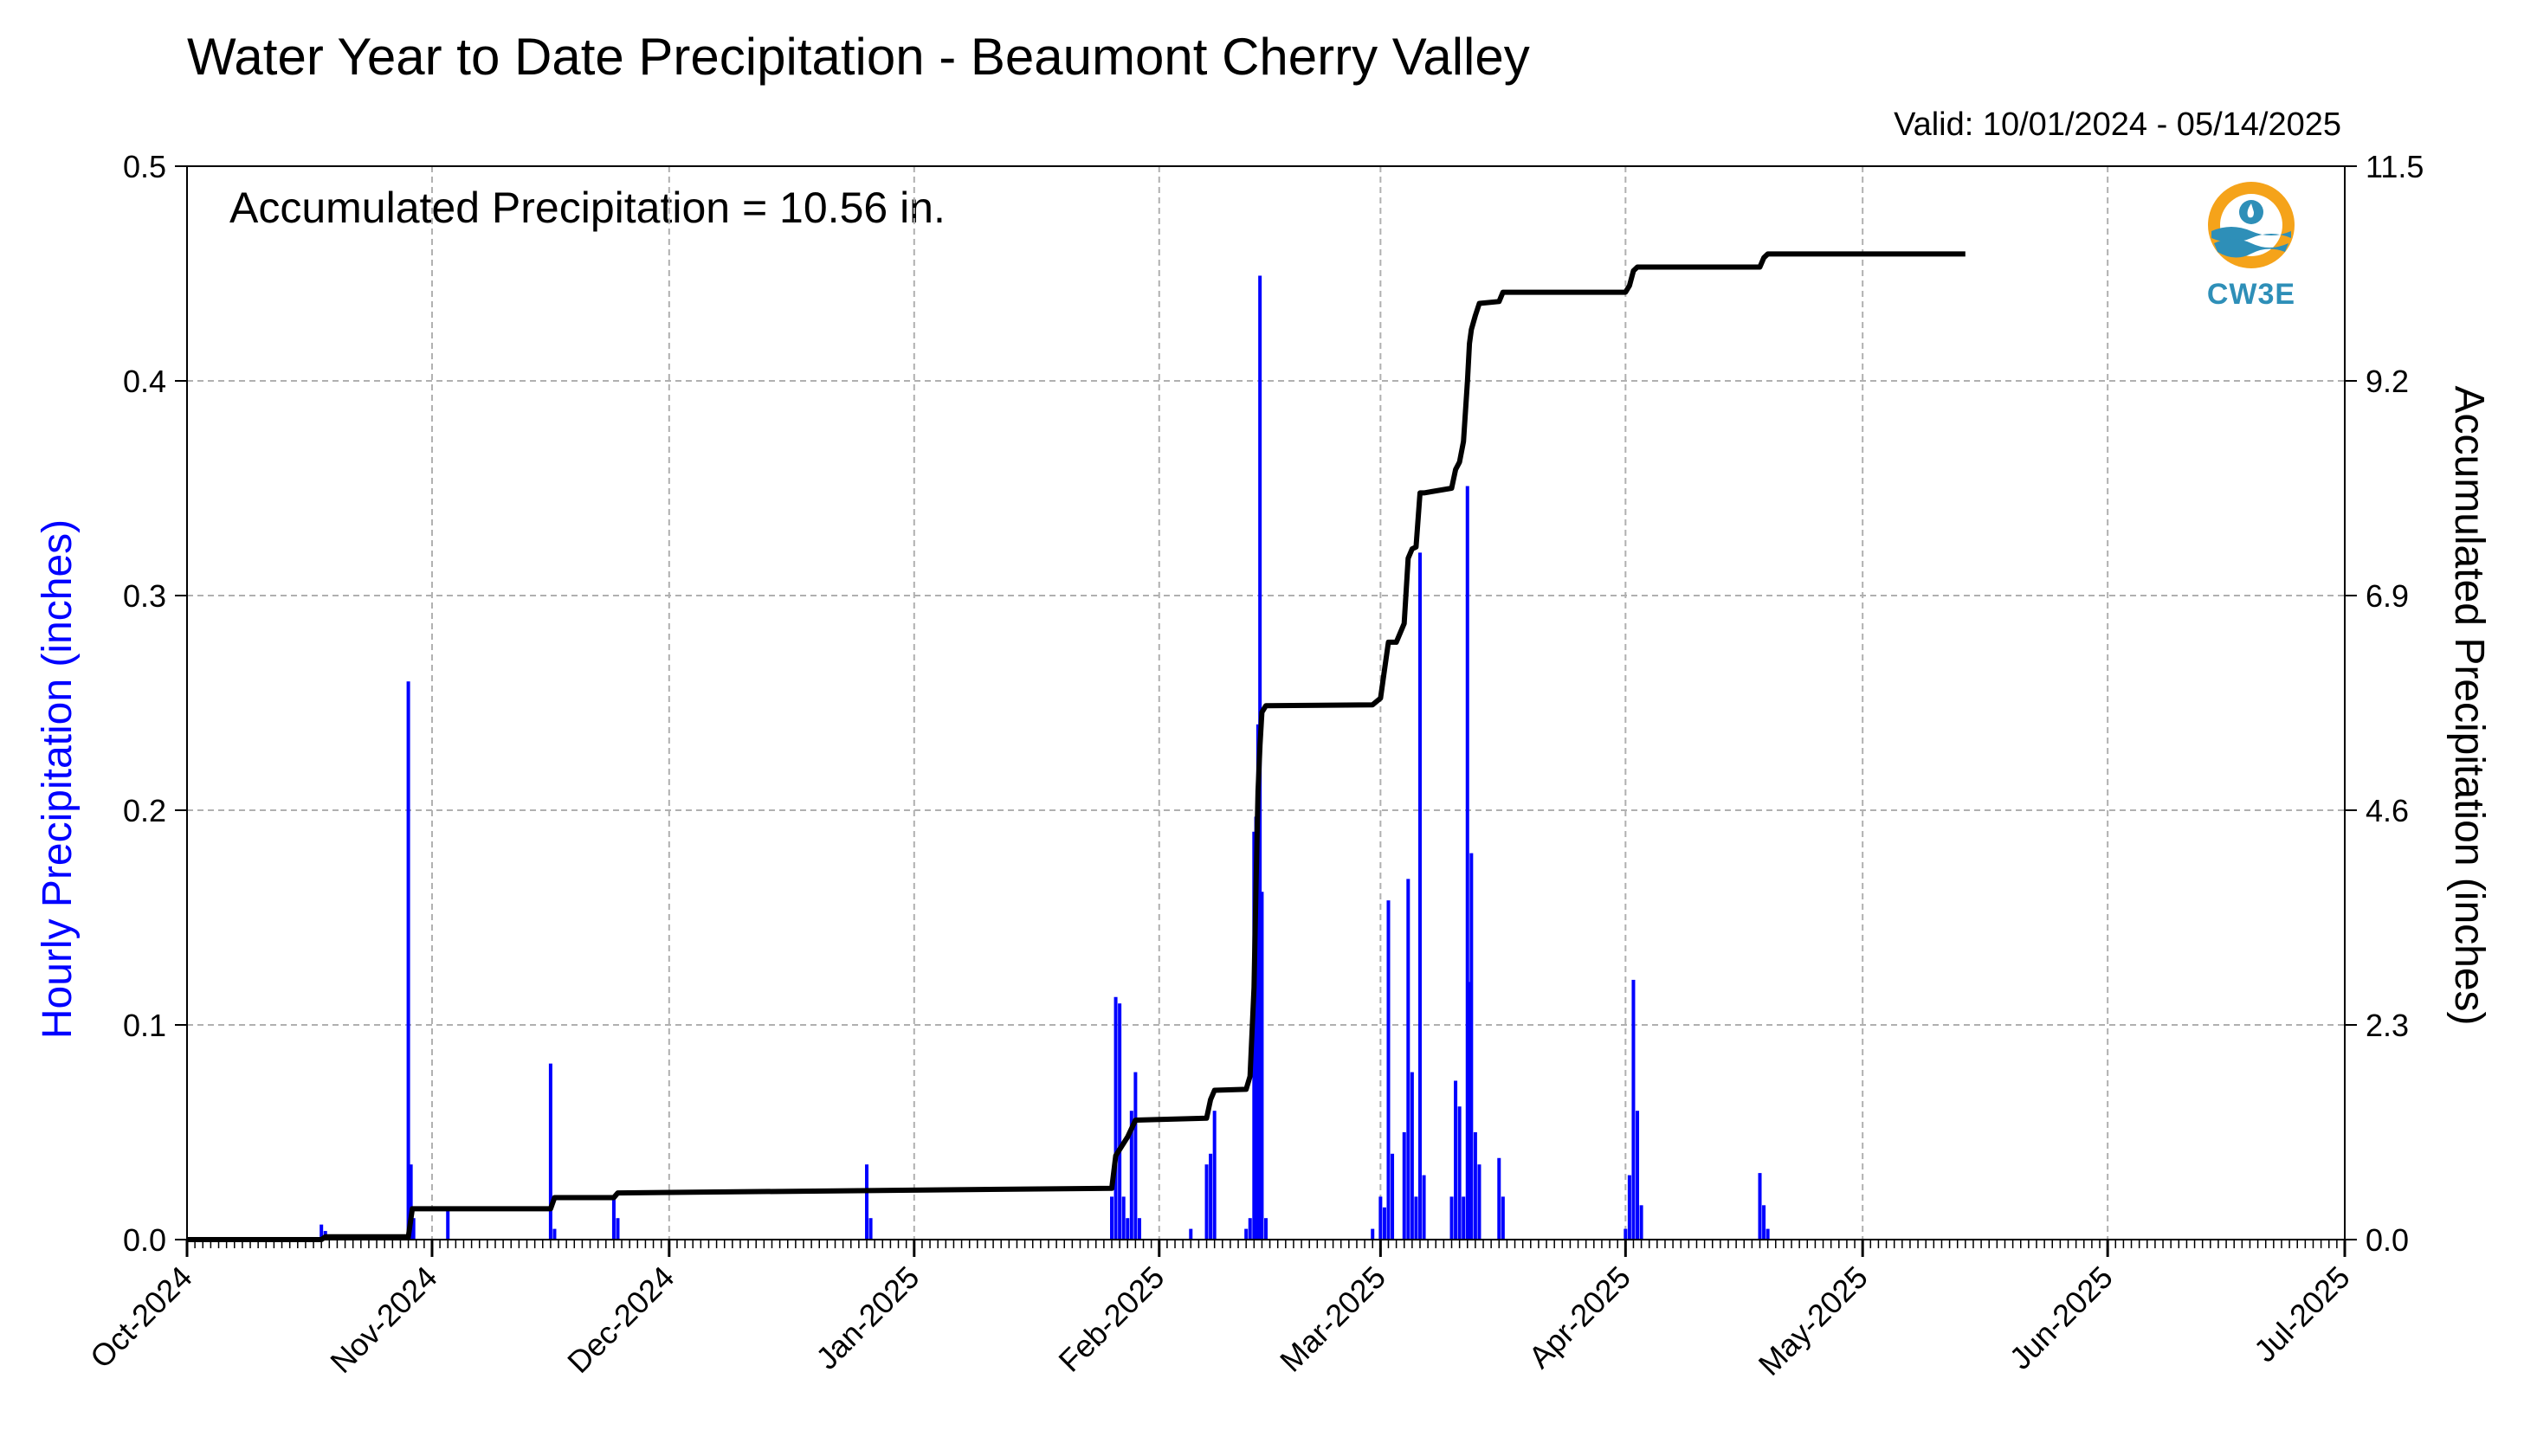 The height and width of the screenshot is (1456, 2524). I want to click on accumulated-annotation: Accumulated Precipitation = 10.56 in., so click(587, 208).